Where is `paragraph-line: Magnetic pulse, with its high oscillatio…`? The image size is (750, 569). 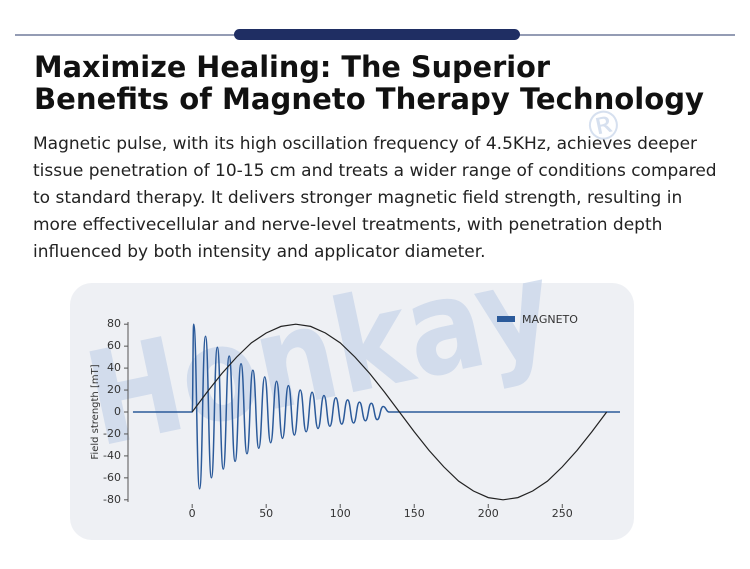 paragraph-line: Magnetic pulse, with its high oscillatio… is located at coordinates (365, 144).